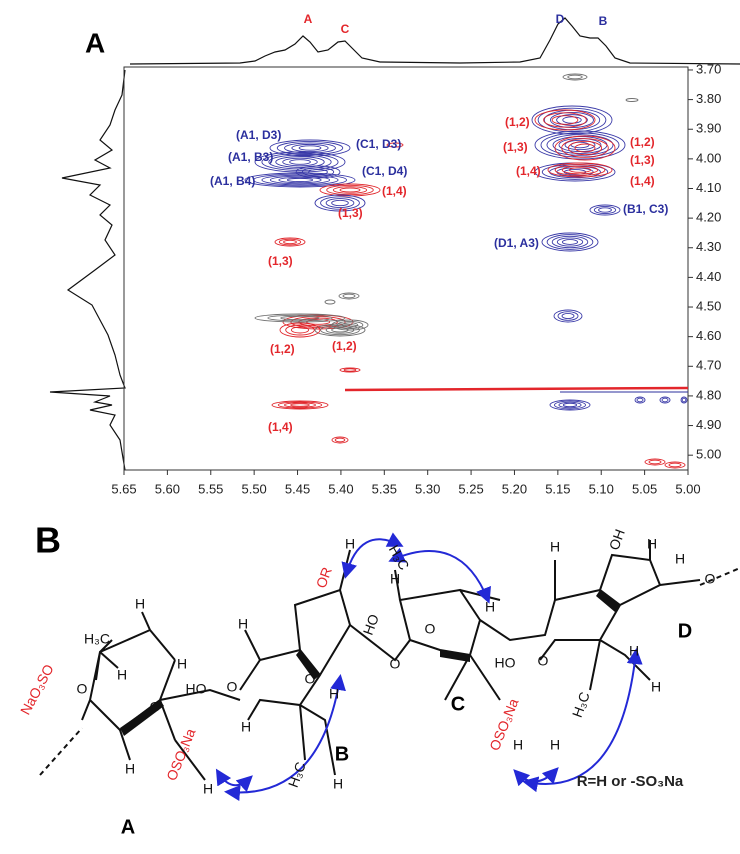  What do you see at coordinates (644, 488) in the screenshot?
I see `x-tick-label: 5.05` at bounding box center [644, 488].